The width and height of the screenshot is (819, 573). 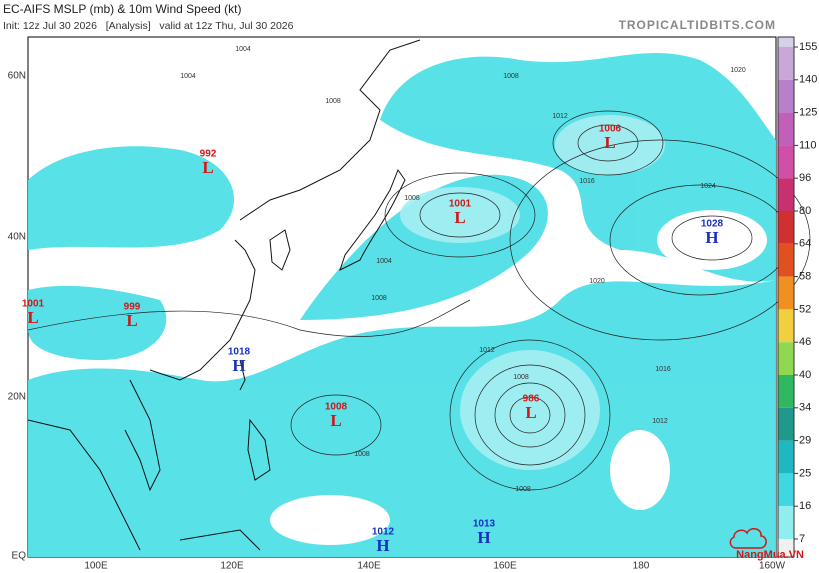 What do you see at coordinates (808, 80) in the screenshot?
I see `colorbar-label: 140` at bounding box center [808, 80].